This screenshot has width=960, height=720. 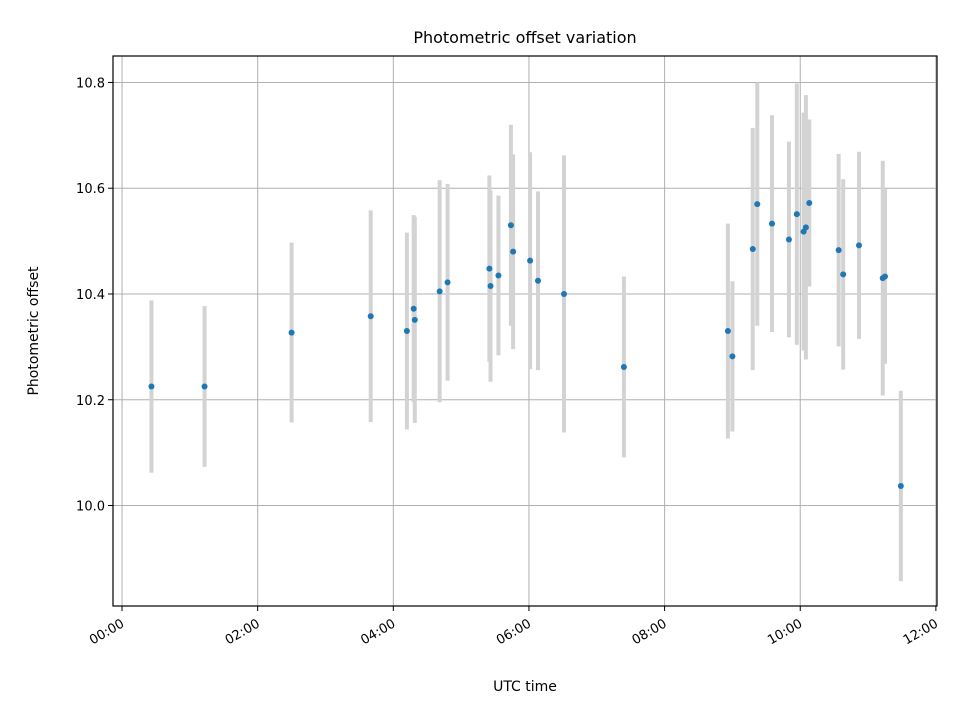 What do you see at coordinates (243, 632) in the screenshot?
I see `x-tick-label: 02:00` at bounding box center [243, 632].